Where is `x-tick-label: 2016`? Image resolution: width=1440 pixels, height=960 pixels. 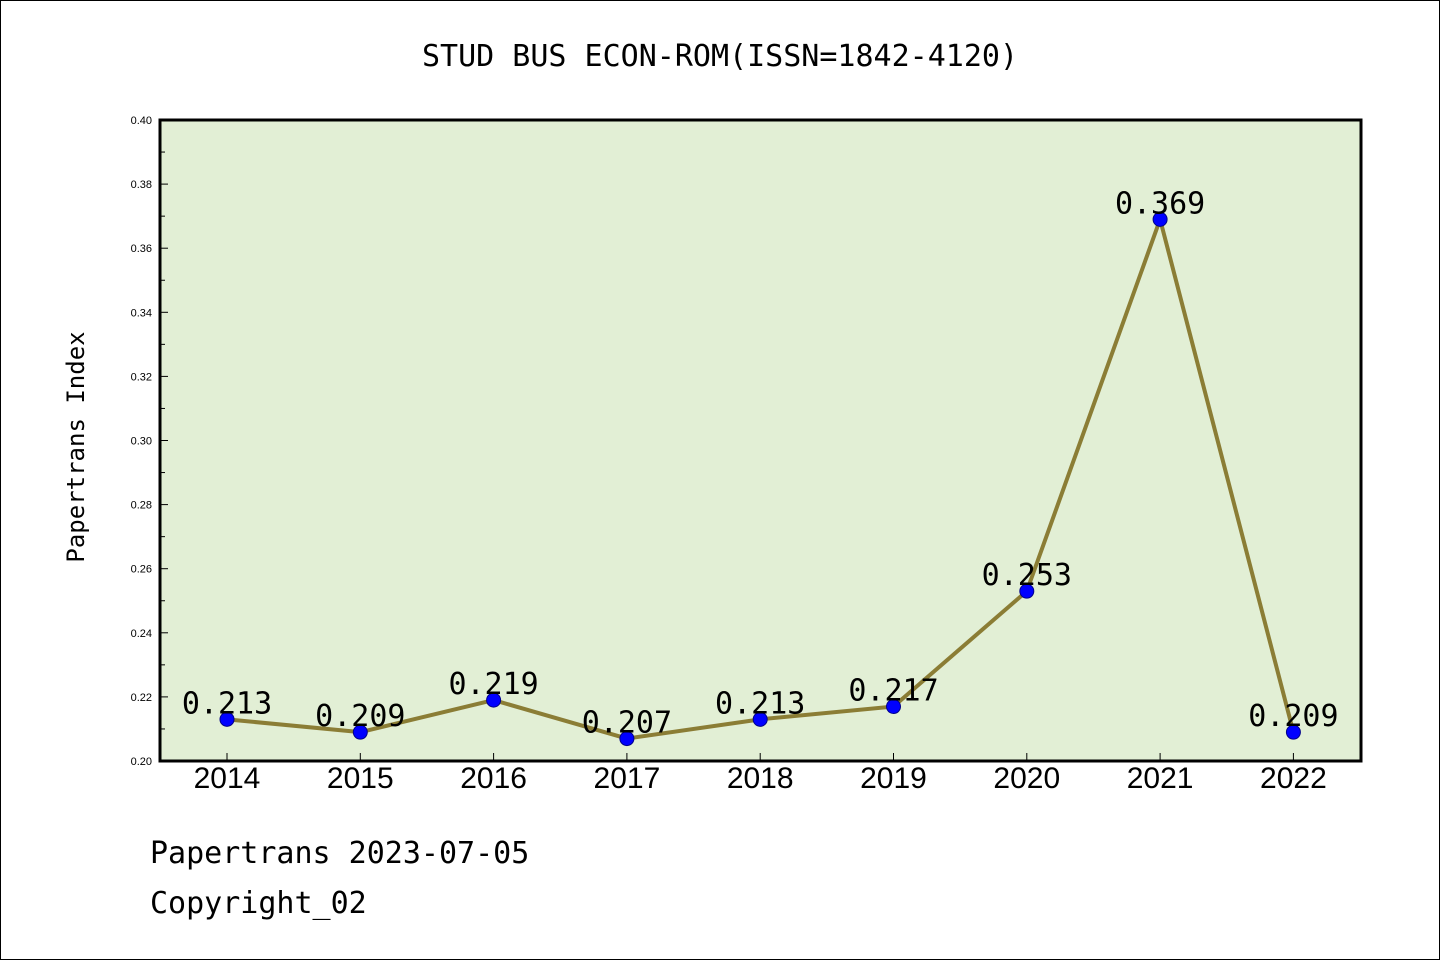 x-tick-label: 2016 is located at coordinates (493, 778).